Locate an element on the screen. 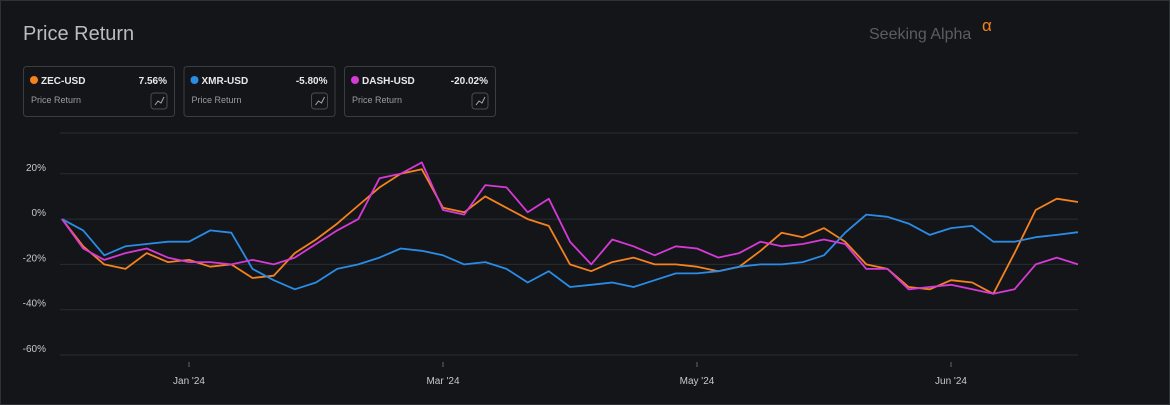 The height and width of the screenshot is (405, 1170). legend-return: 7.56% is located at coordinates (153, 81).